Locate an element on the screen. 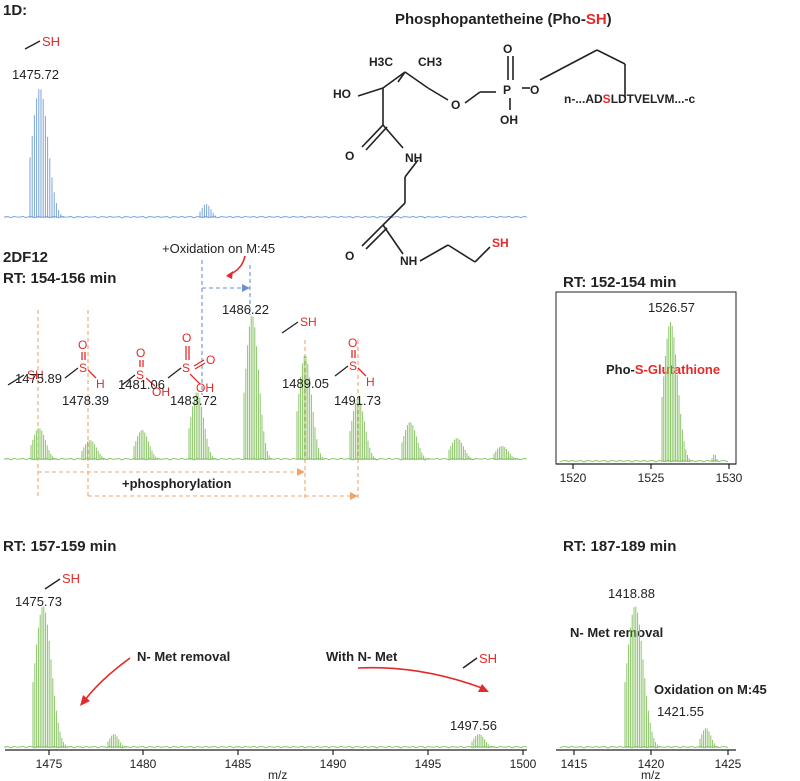 The width and height of the screenshot is (800, 781). frame-rt152 is located at coordinates (646, 378).